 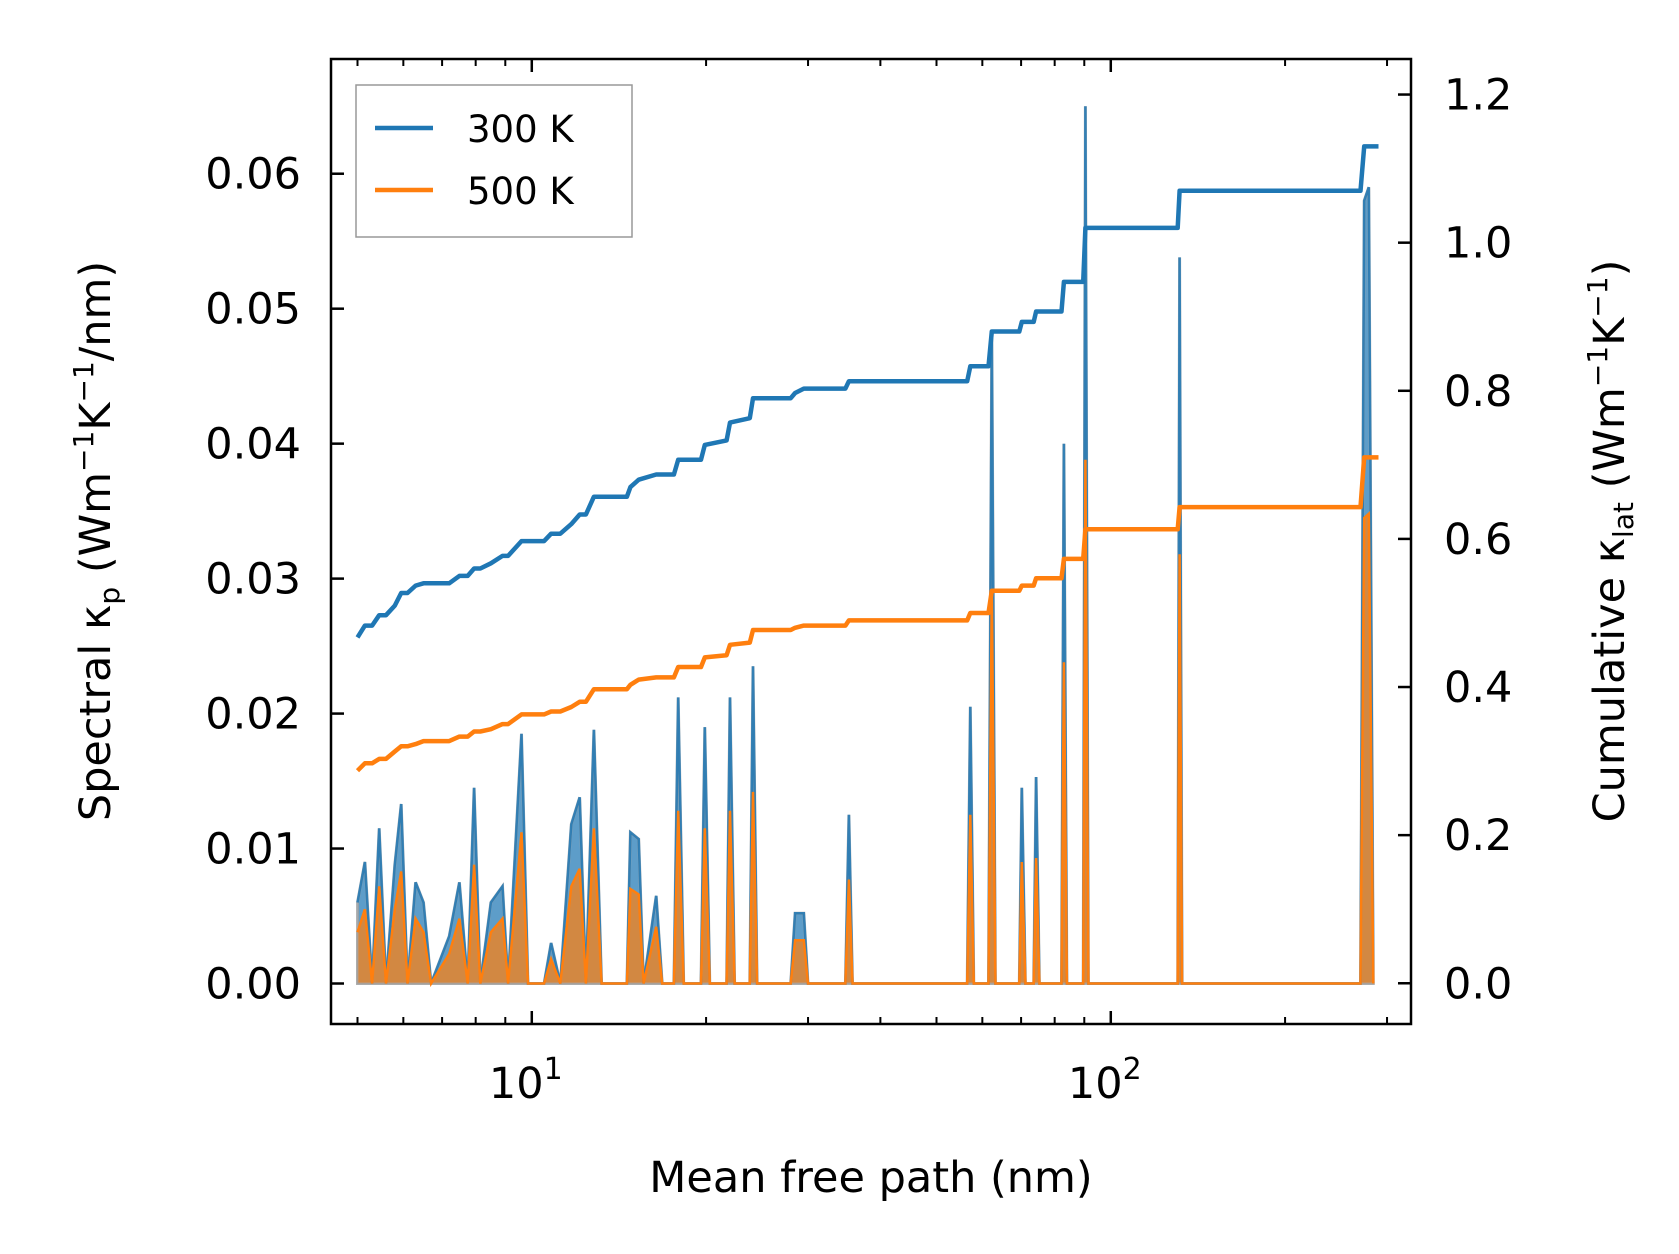 What do you see at coordinates (1478, 540) in the screenshot?
I see `y-right-tick-label: 0.6` at bounding box center [1478, 540].